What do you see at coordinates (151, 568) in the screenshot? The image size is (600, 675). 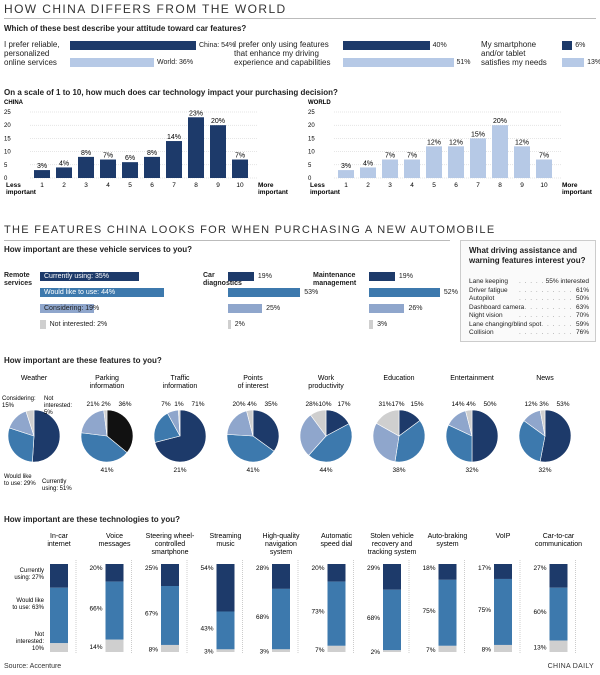 I see `tech-value-label: 25%` at bounding box center [151, 568].